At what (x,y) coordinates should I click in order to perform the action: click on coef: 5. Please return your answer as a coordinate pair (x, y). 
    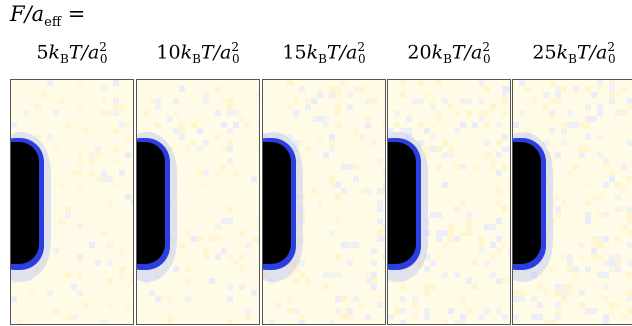
    Looking at the image, I should click on (42, 52).